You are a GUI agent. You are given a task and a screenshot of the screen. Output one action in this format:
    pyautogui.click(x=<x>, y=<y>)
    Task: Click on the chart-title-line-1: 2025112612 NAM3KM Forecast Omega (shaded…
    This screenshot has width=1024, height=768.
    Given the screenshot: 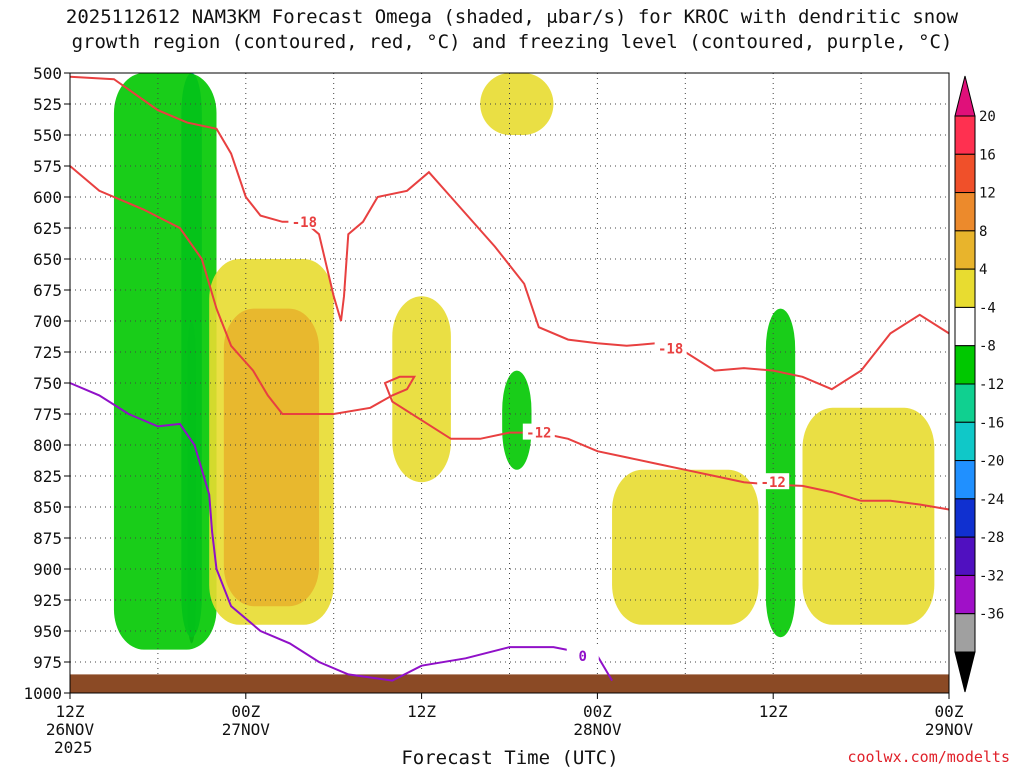 What is the action you would take?
    pyautogui.click(x=512, y=17)
    